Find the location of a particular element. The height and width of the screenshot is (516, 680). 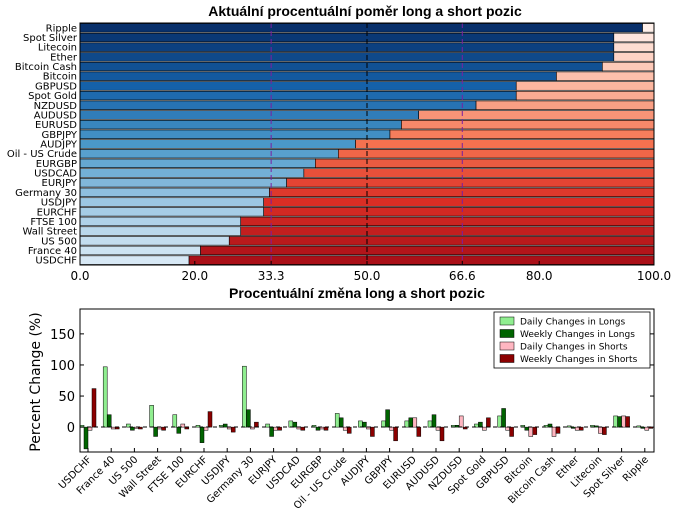

long-bar-oil-us-crude is located at coordinates (209, 154).